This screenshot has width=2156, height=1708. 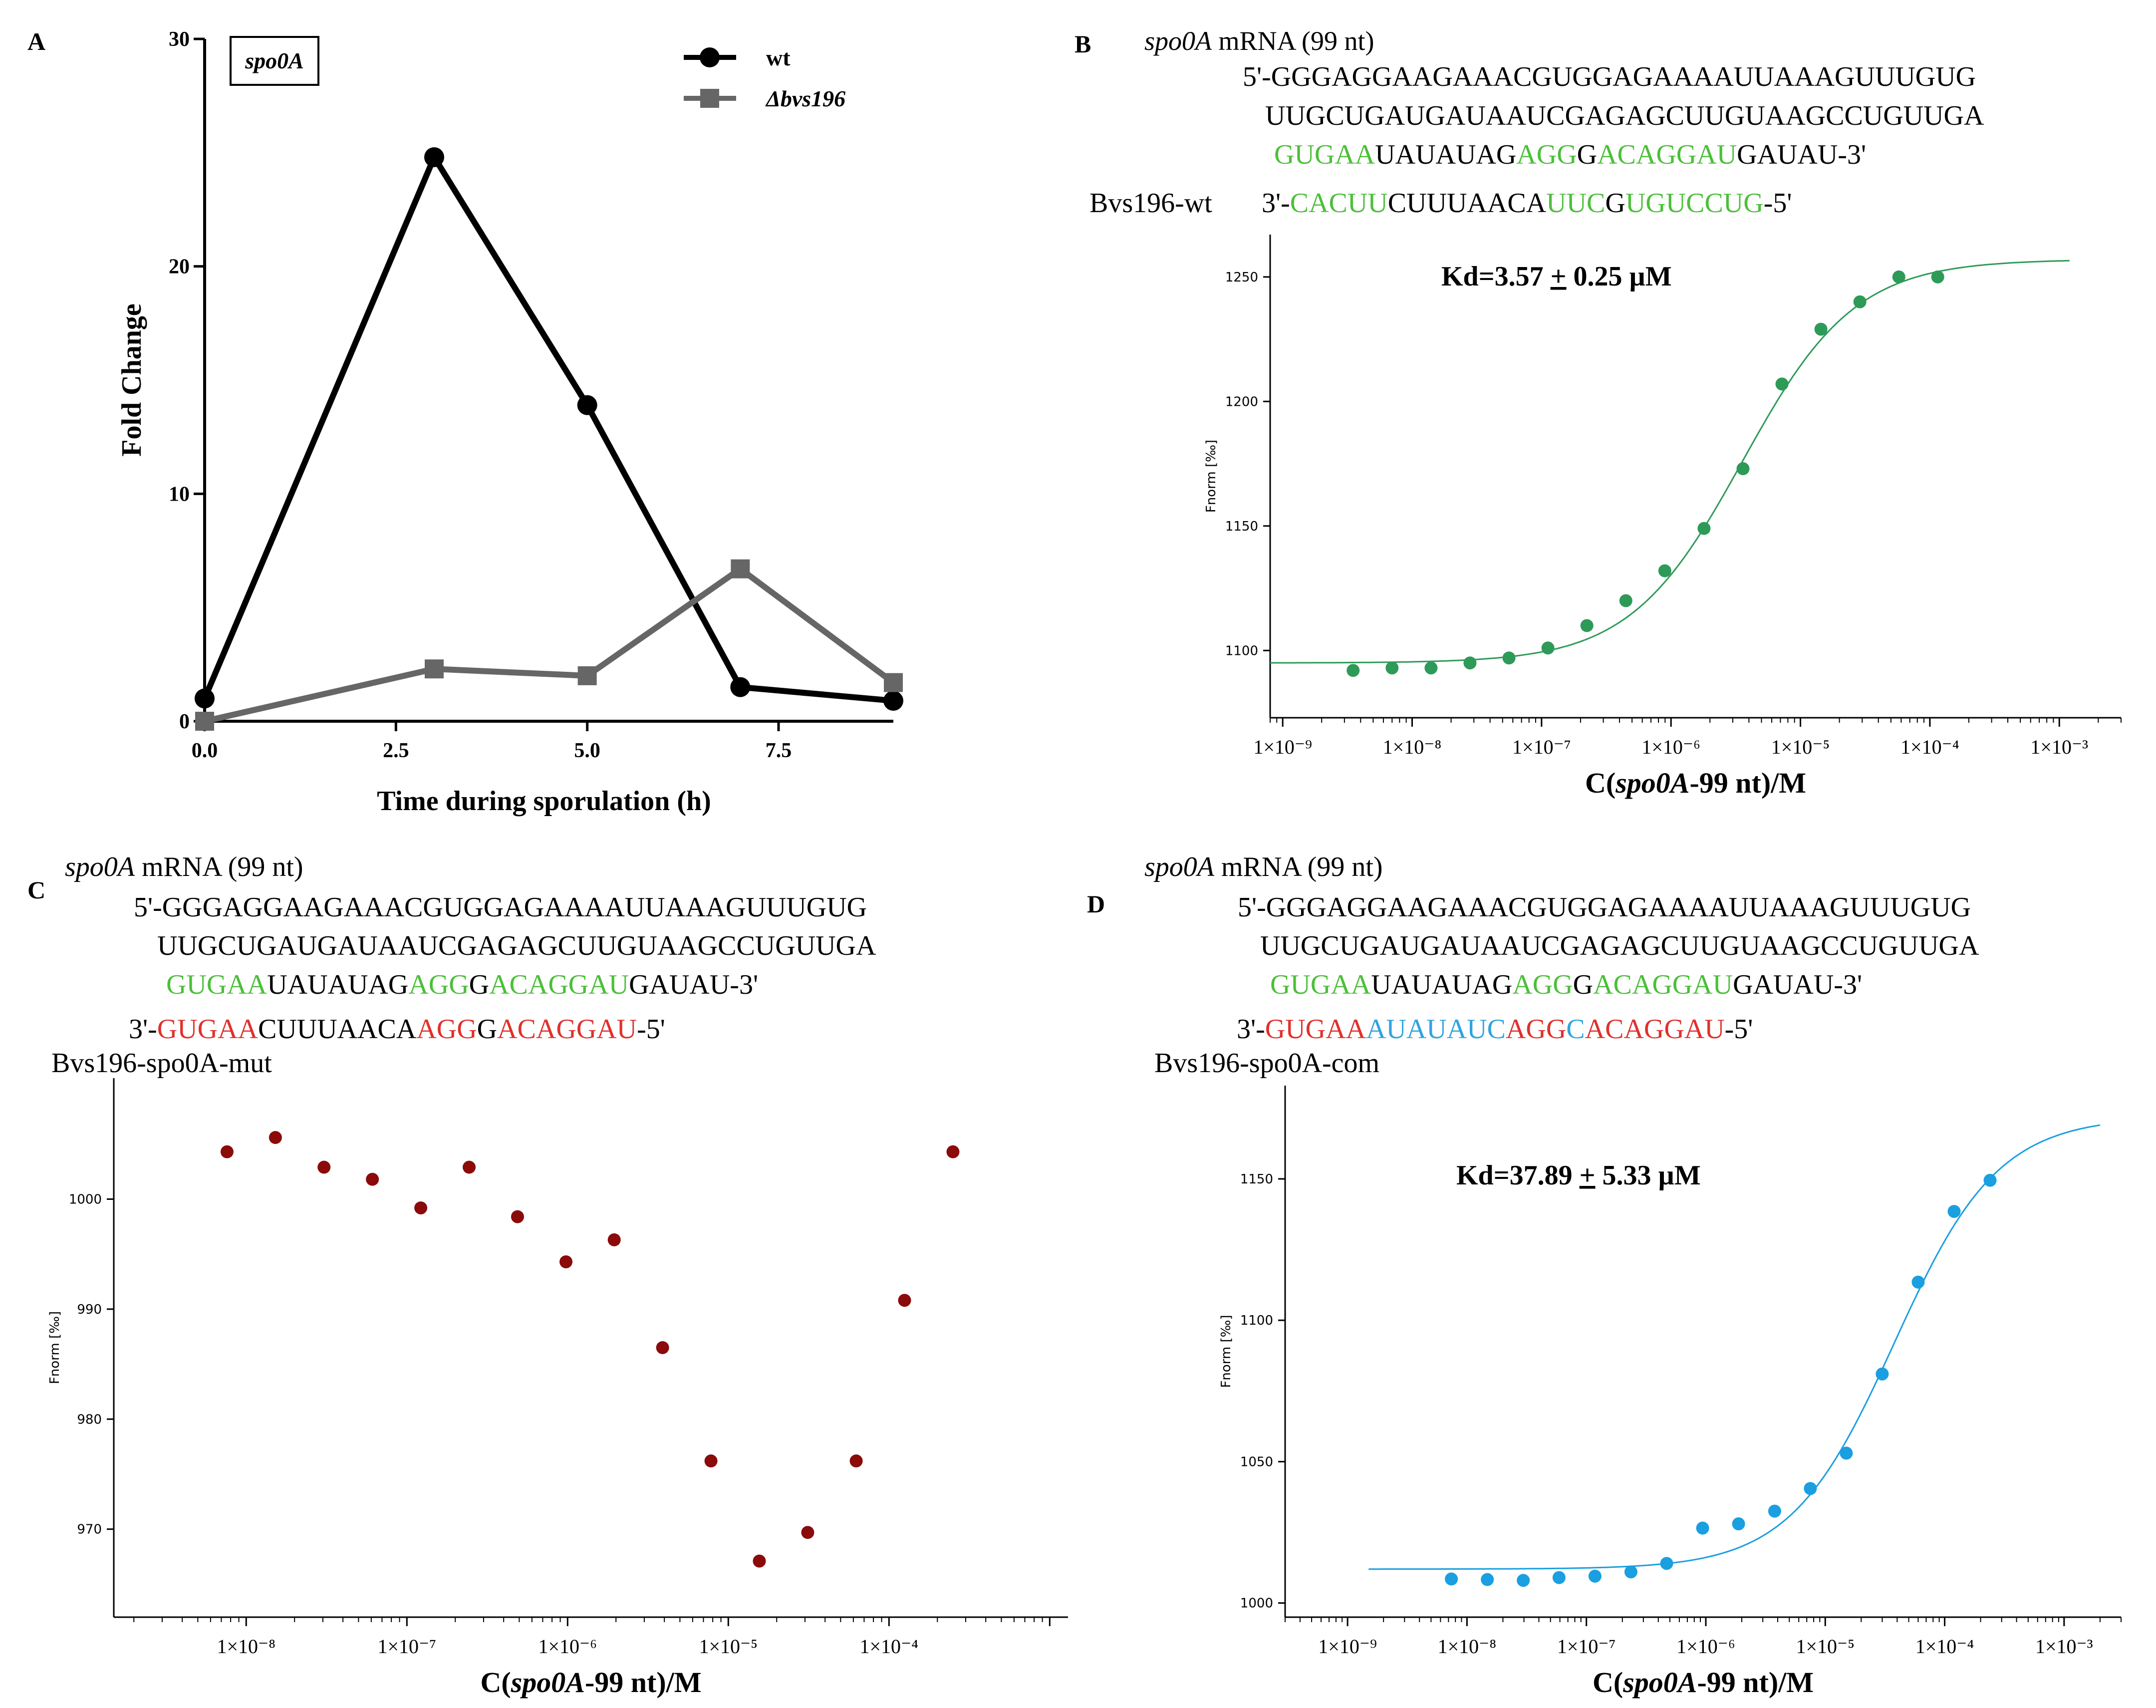 What do you see at coordinates (184, 721) in the screenshot?
I see `y-tick-label: 0` at bounding box center [184, 721].